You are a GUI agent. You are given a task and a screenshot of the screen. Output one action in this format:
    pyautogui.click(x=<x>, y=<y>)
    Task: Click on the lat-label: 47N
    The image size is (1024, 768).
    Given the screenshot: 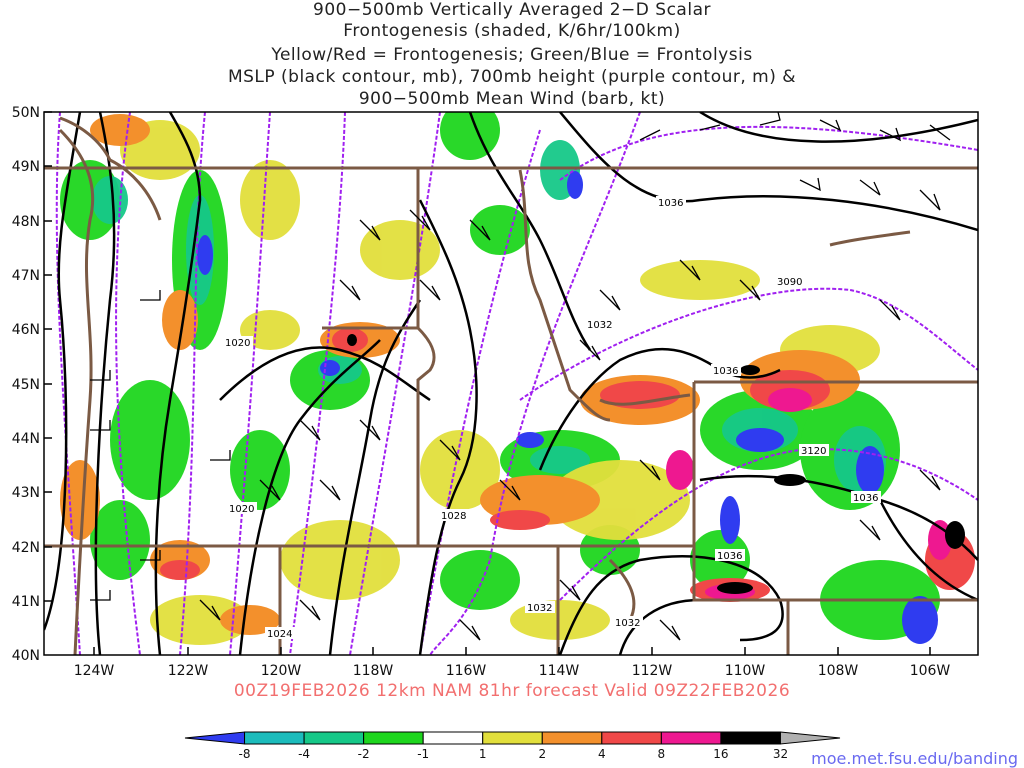 What is the action you would take?
    pyautogui.click(x=26, y=276)
    